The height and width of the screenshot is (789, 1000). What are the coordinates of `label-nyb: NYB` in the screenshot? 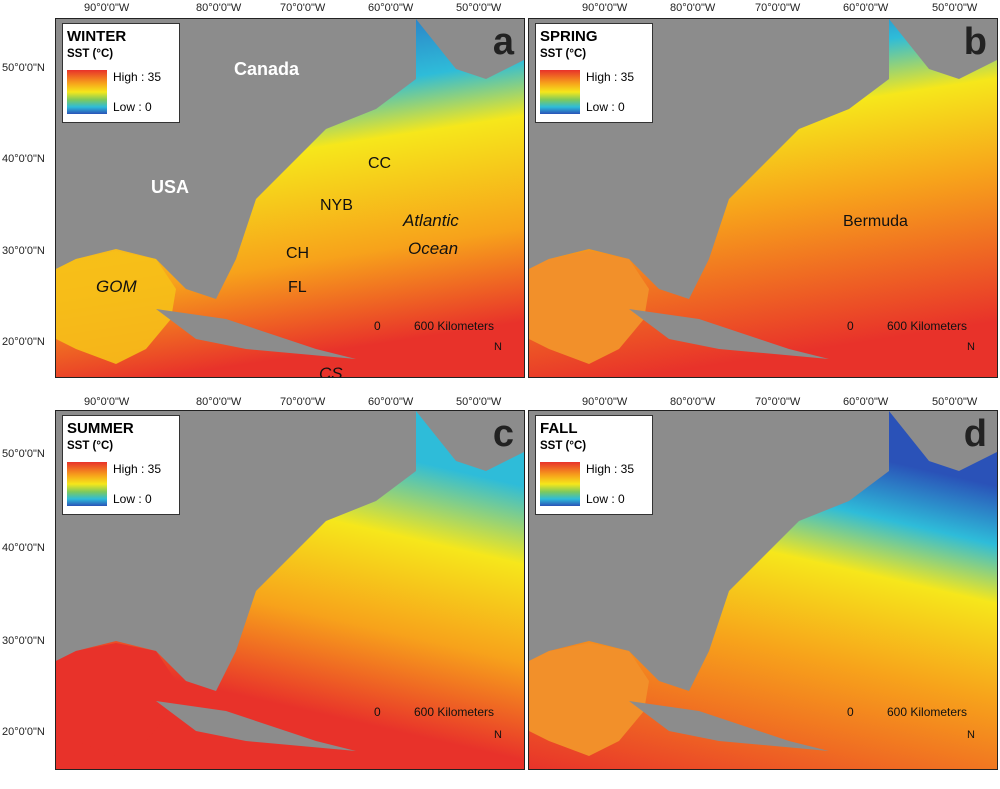 It's located at (336, 205).